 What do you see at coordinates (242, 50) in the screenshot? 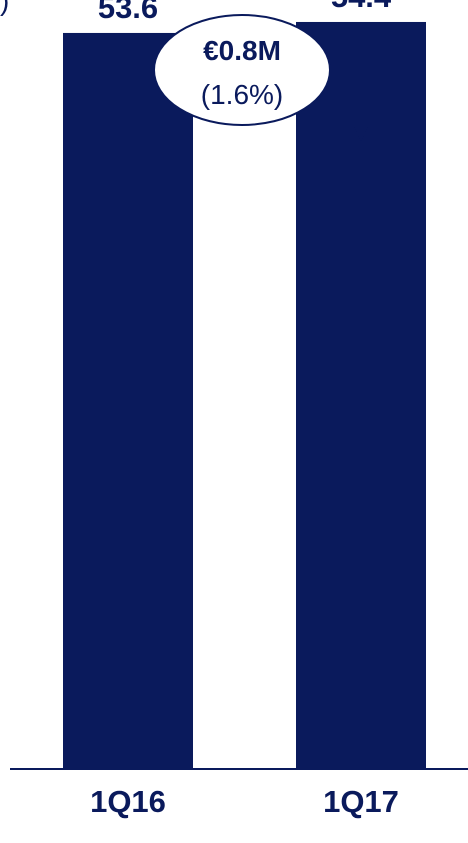
I see `delta-amount-label: €0.8M` at bounding box center [242, 50].